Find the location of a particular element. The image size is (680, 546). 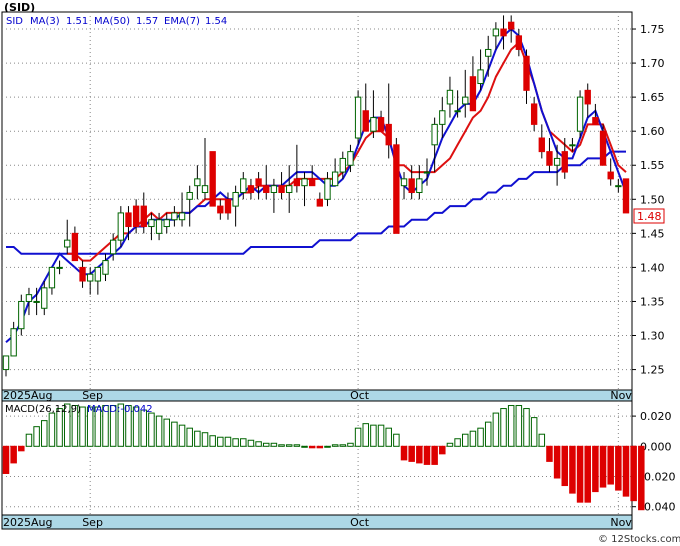

price-x-label: 2025Aug is located at coordinates (27, 395).